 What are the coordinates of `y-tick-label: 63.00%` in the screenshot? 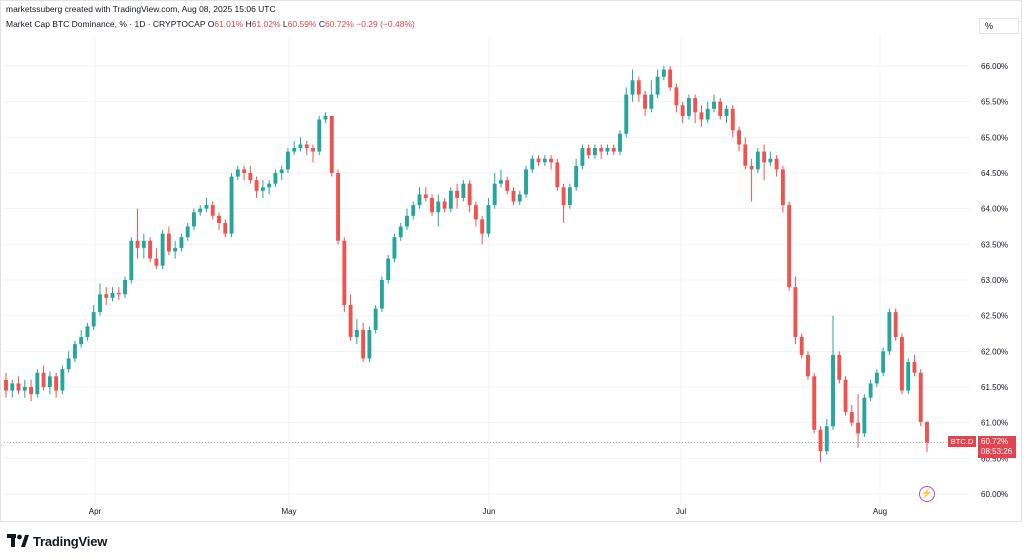 It's located at (994, 280).